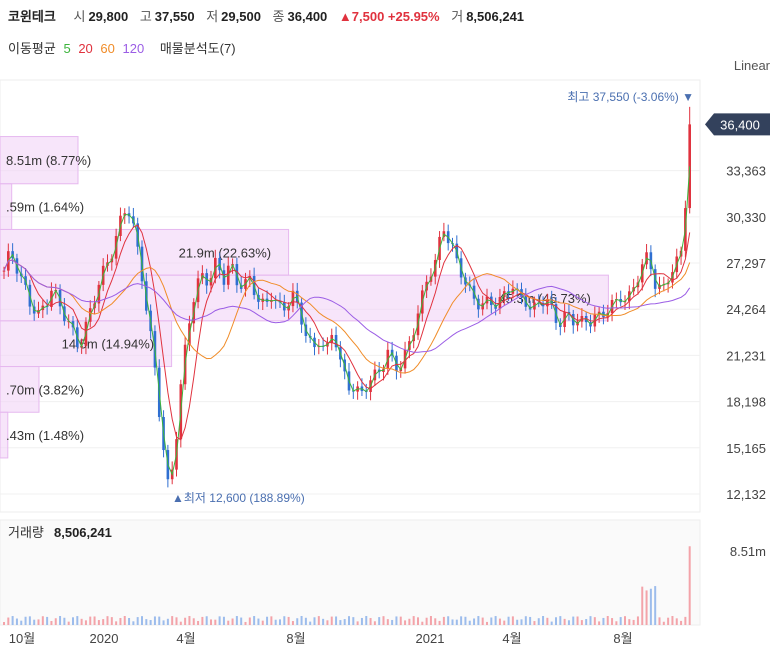 This screenshot has height=654, width=776. What do you see at coordinates (45, 435) in the screenshot?
I see `volume-profile-label: .43m (1.48%)` at bounding box center [45, 435].